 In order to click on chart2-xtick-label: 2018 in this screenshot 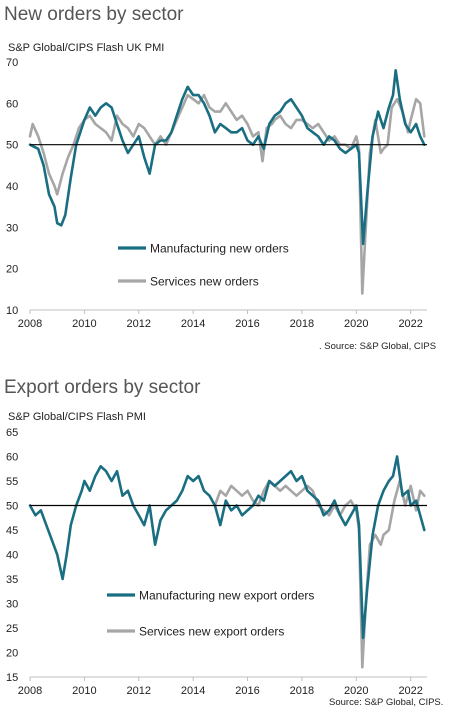, I will do `click(302, 691)`.